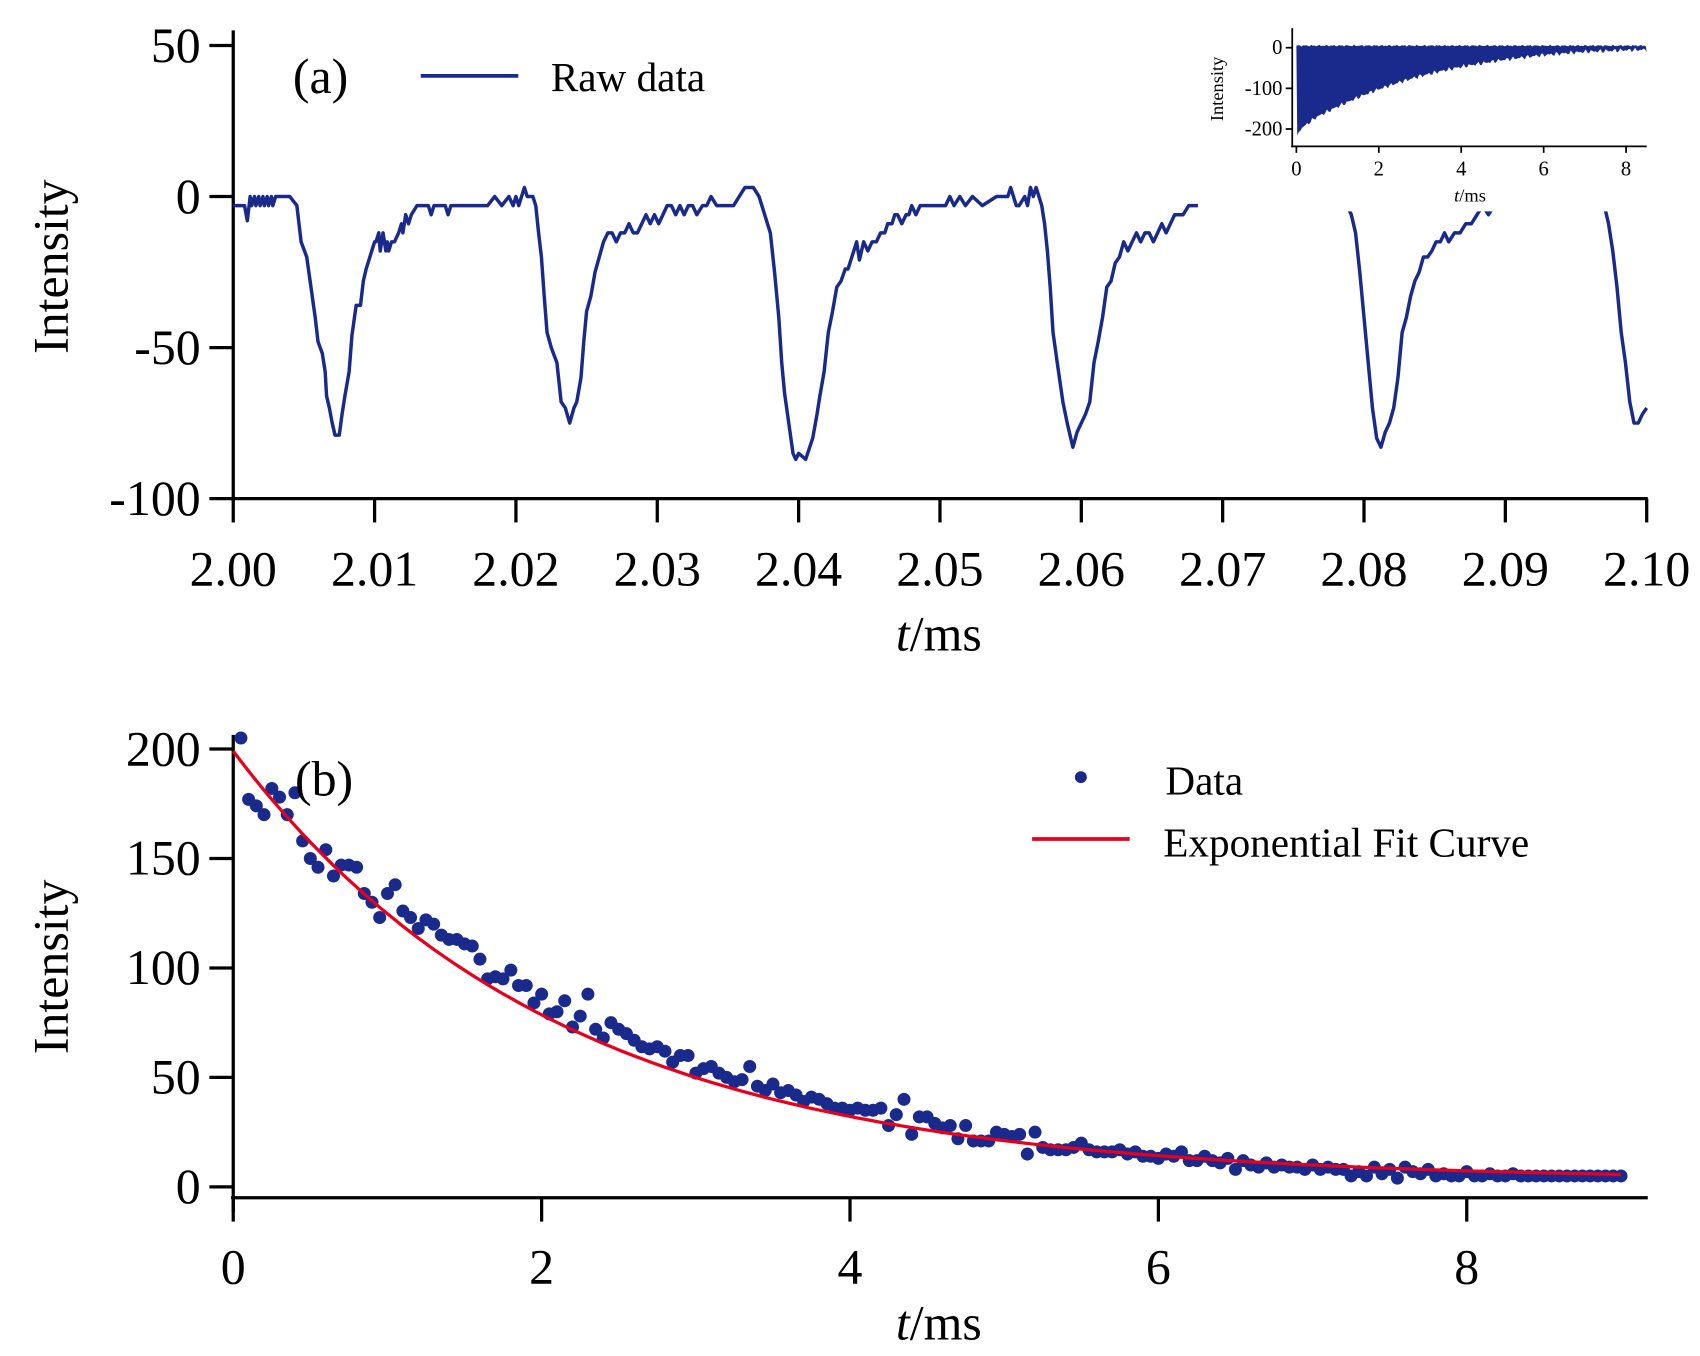 The image size is (1700, 1356). I want to click on y-tick-label: 0, so click(188, 1186).